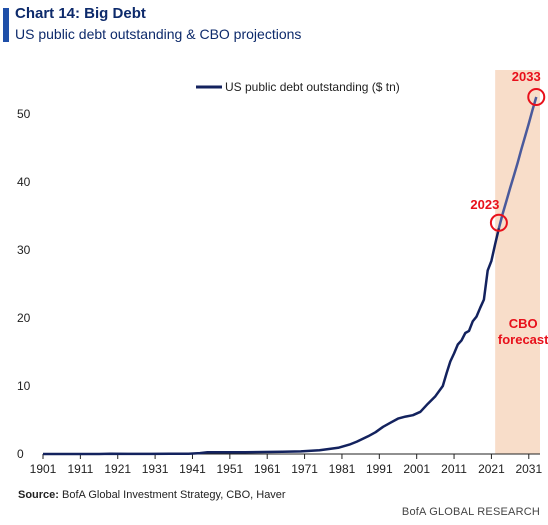 The height and width of the screenshot is (525, 548). Describe the element at coordinates (517, 162) in the screenshot. I see `series-line-cbo-forecast` at that location.